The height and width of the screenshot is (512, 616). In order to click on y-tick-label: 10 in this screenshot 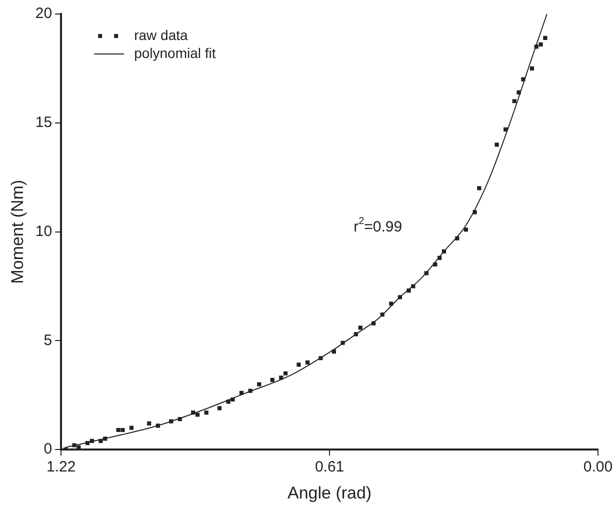, I will do `click(43, 231)`.